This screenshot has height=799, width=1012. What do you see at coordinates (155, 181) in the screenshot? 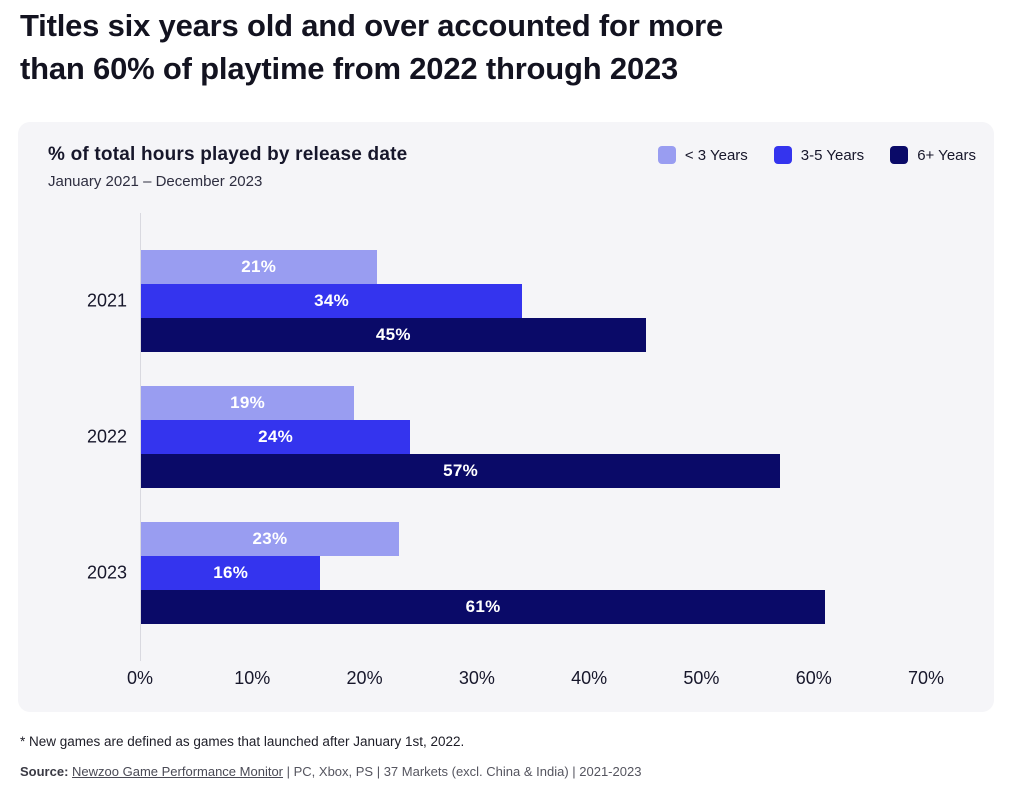
I see `chart-subtitle: January 2021 – December 2023` at bounding box center [155, 181].